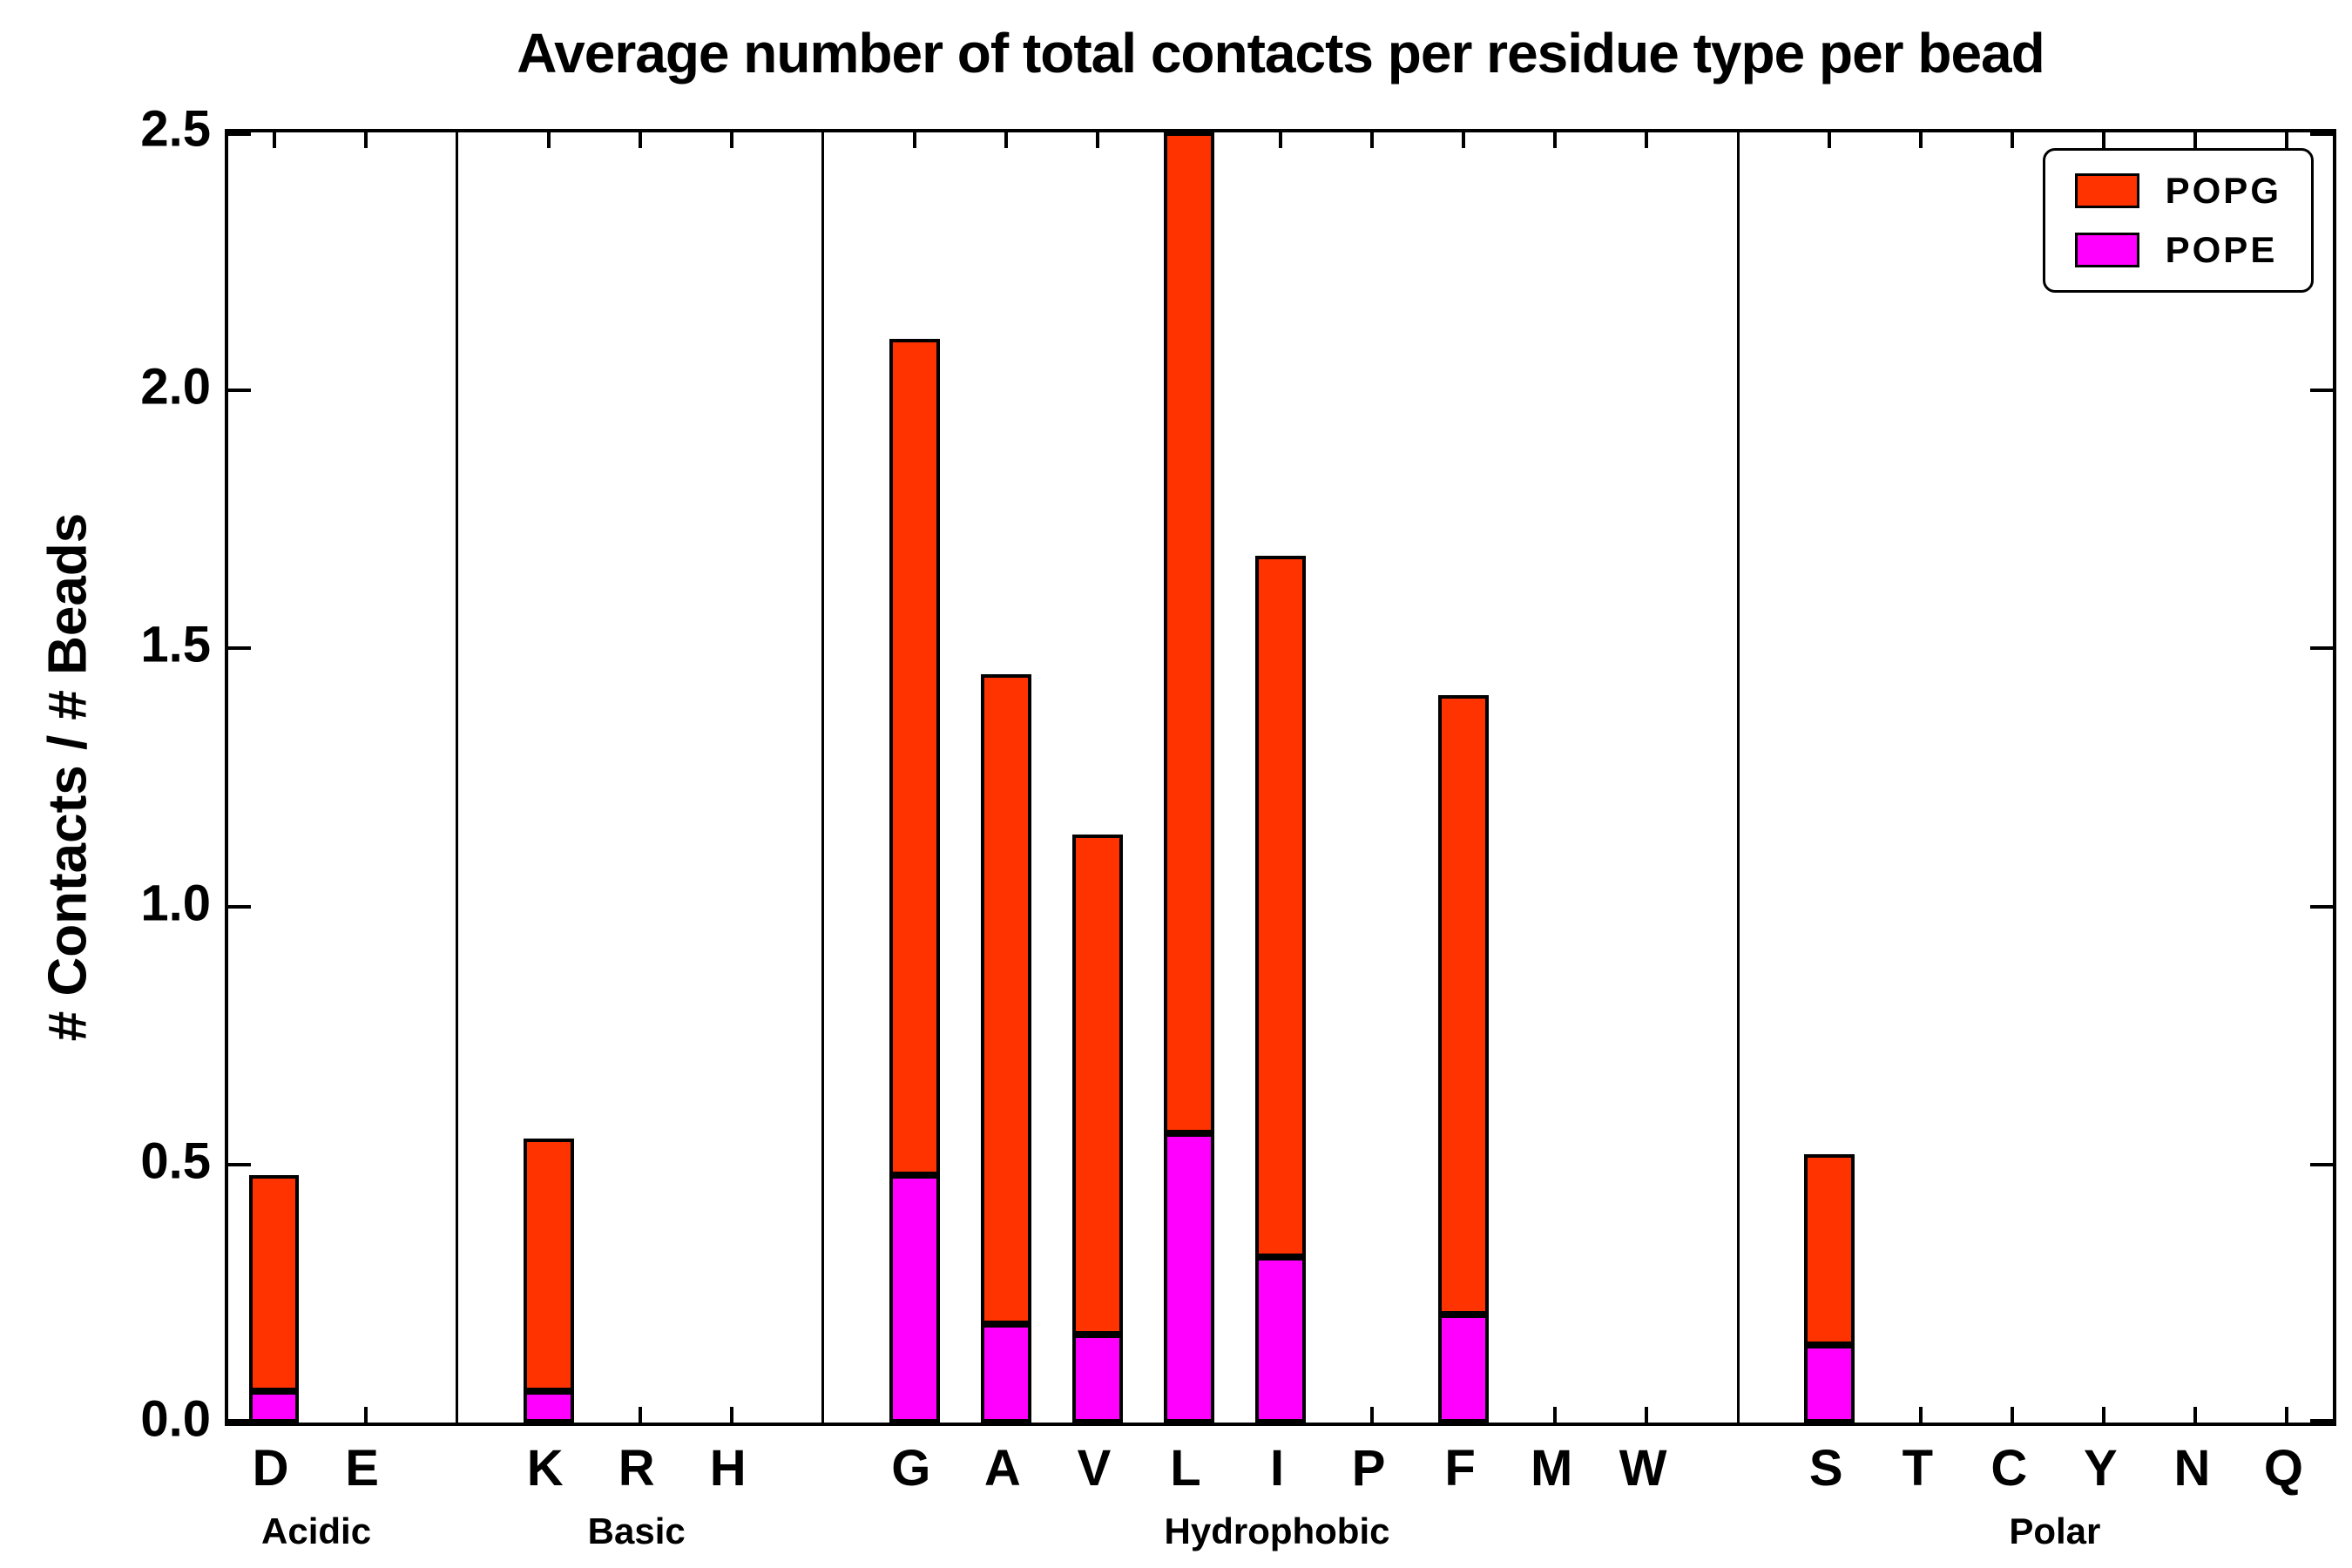 The width and height of the screenshot is (2352, 1568). I want to click on y-tick-label: 1.5, so click(175, 644).